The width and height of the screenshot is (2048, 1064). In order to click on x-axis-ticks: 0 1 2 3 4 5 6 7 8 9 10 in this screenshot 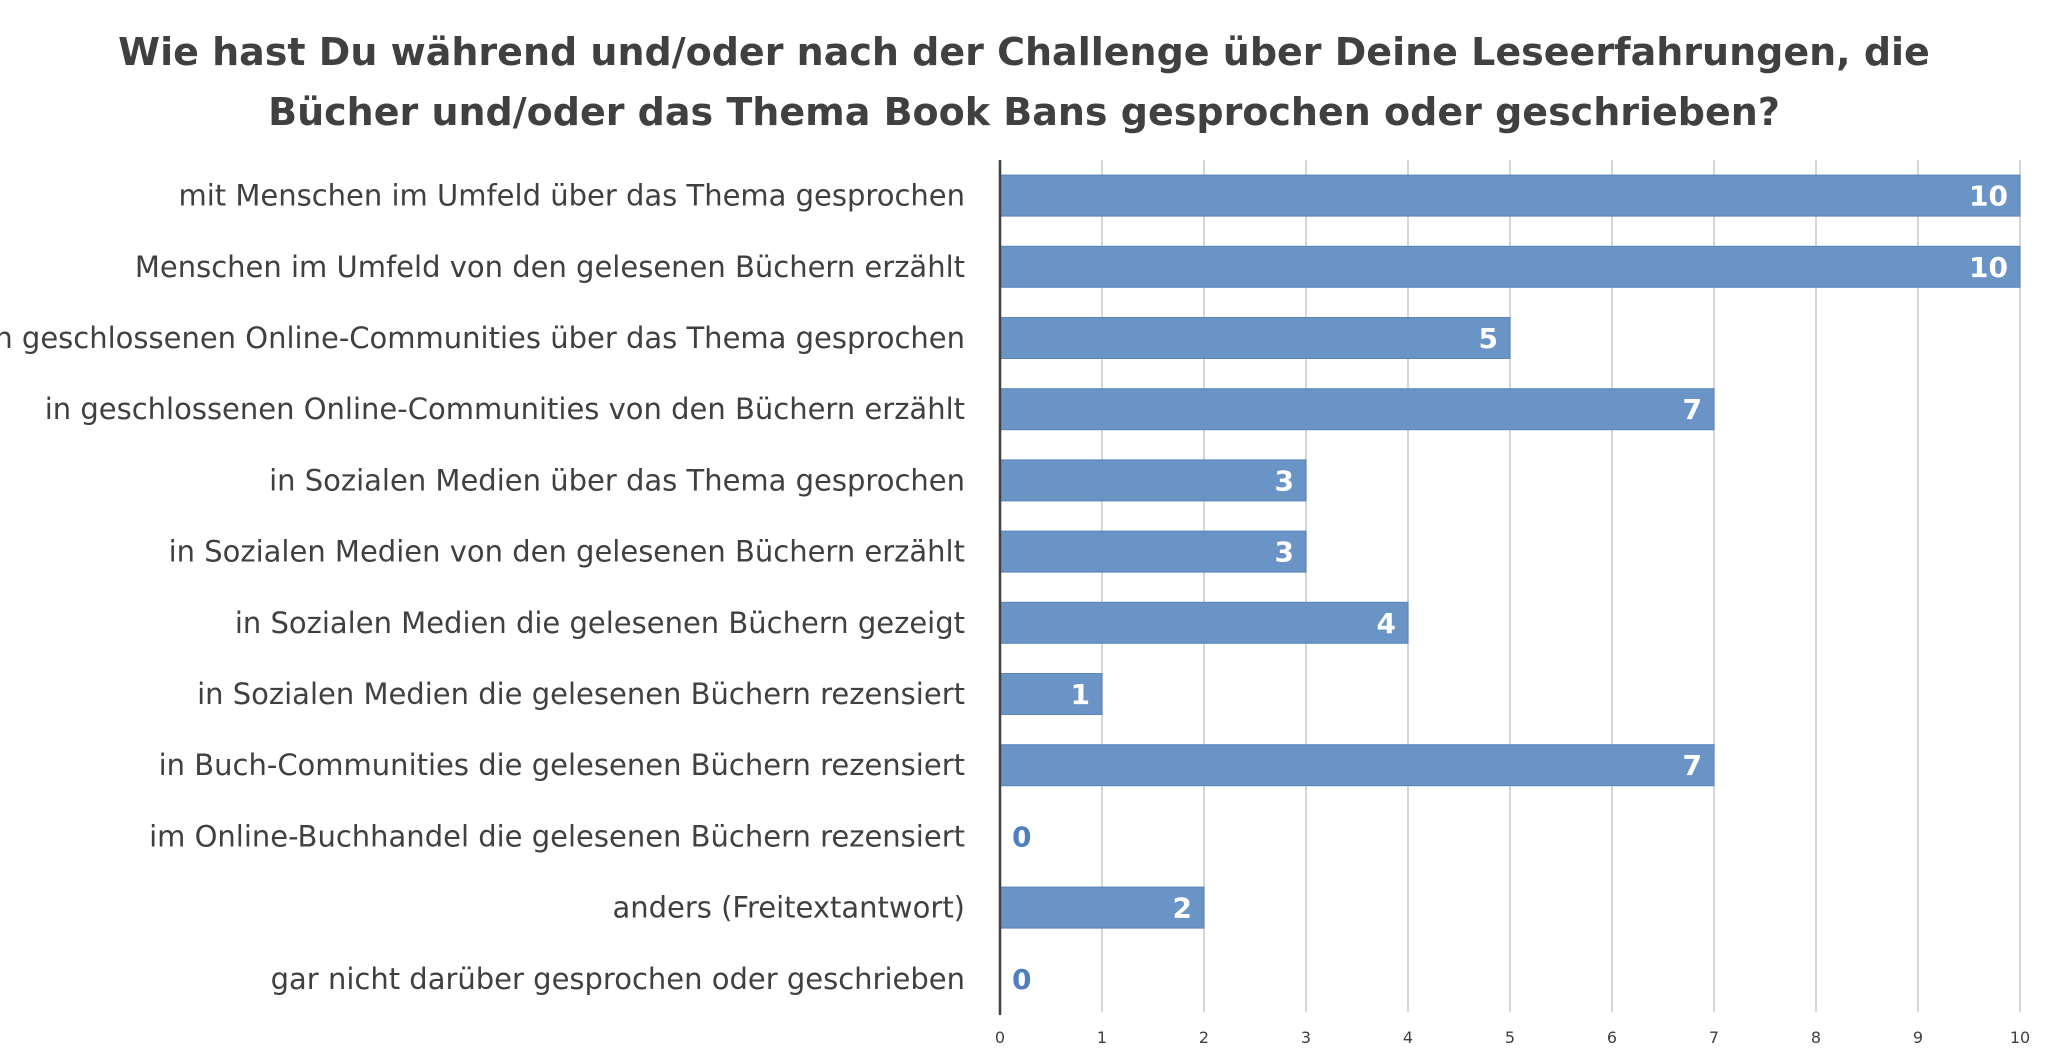, I will do `click(1512, 1037)`.